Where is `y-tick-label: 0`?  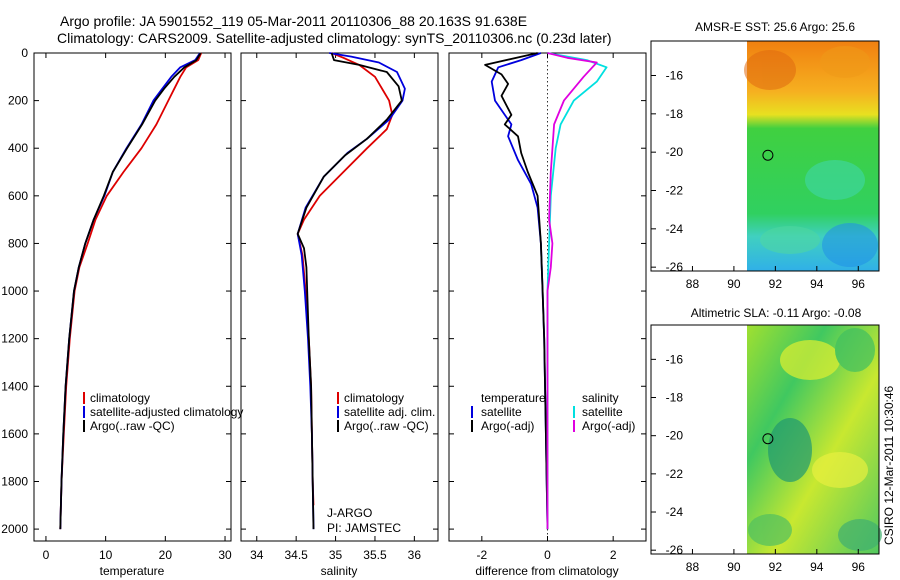 y-tick-label: 0 is located at coordinates (24, 53).